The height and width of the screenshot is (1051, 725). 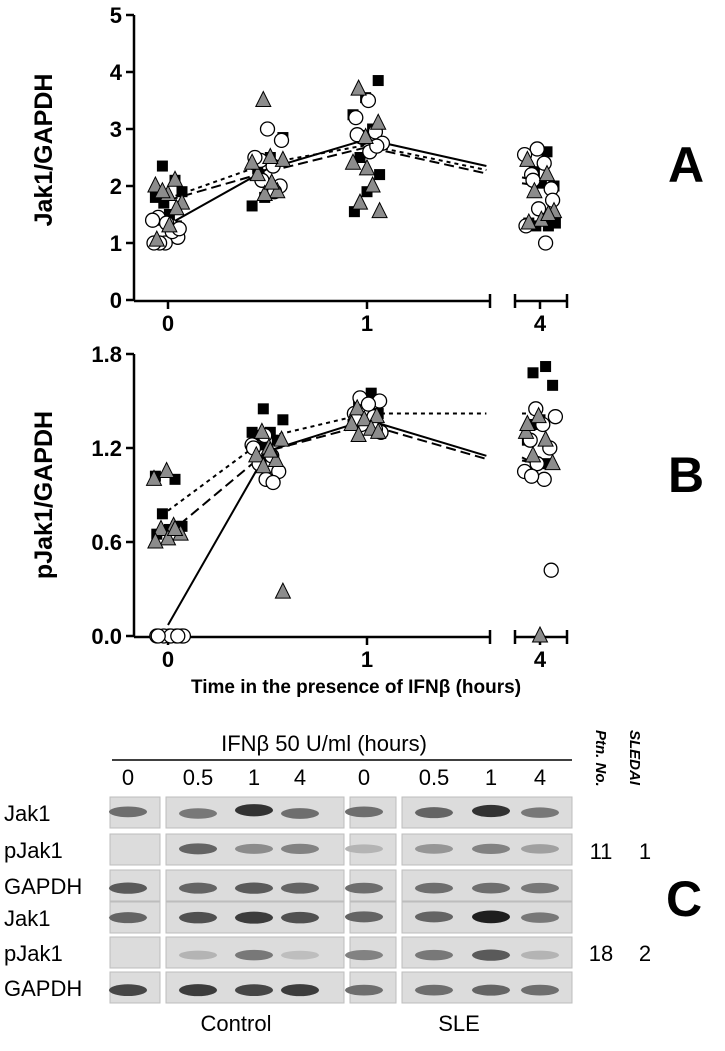 What do you see at coordinates (327, 462) in the screenshot?
I see `trend-line-dotted` at bounding box center [327, 462].